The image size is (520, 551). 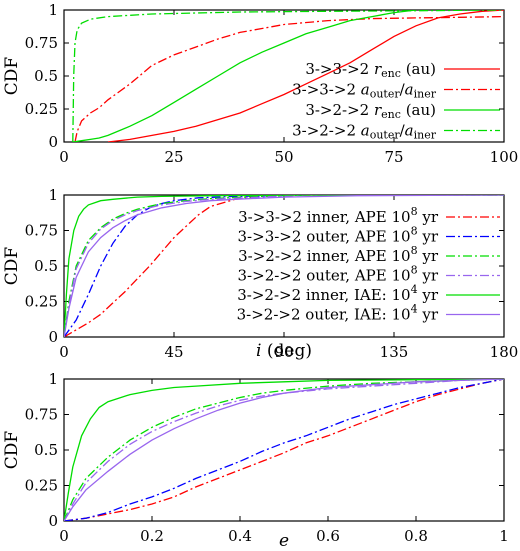 I want to click on x-tick-label: 50, so click(x=283, y=157).